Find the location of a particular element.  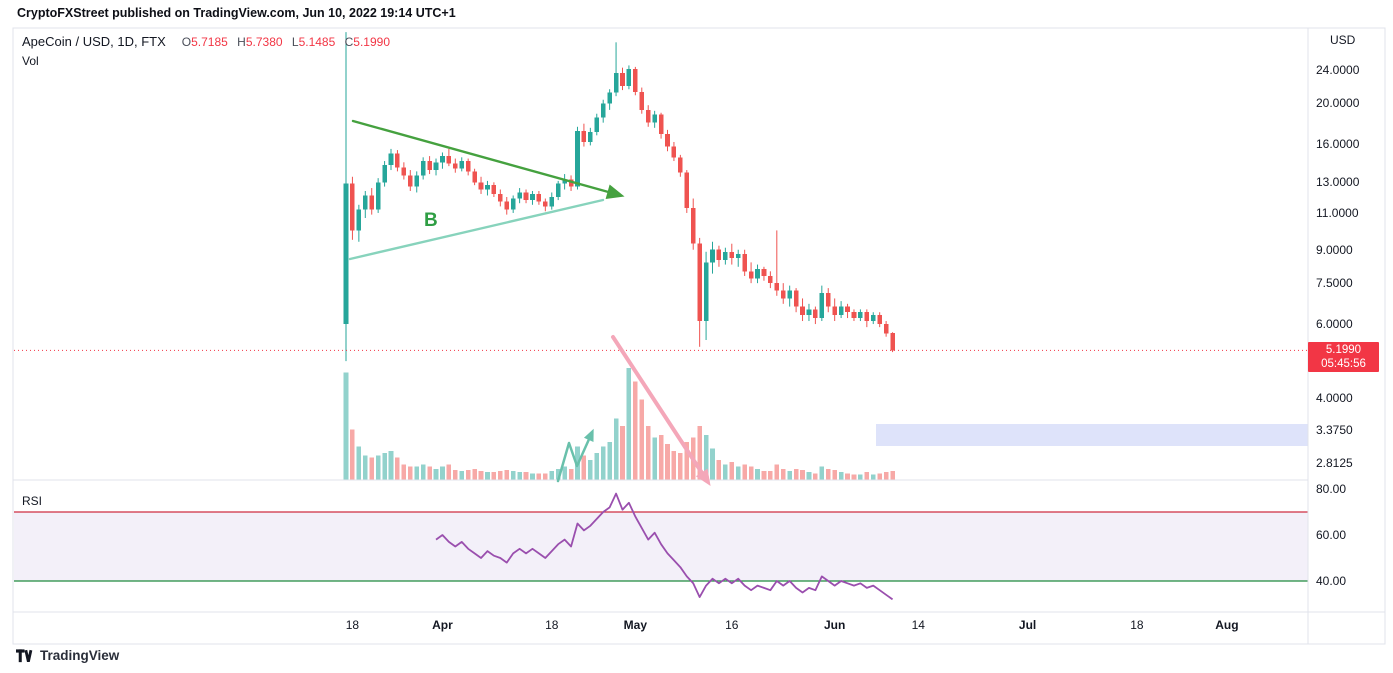

price-tick-label: 2.8125 is located at coordinates (1334, 462).